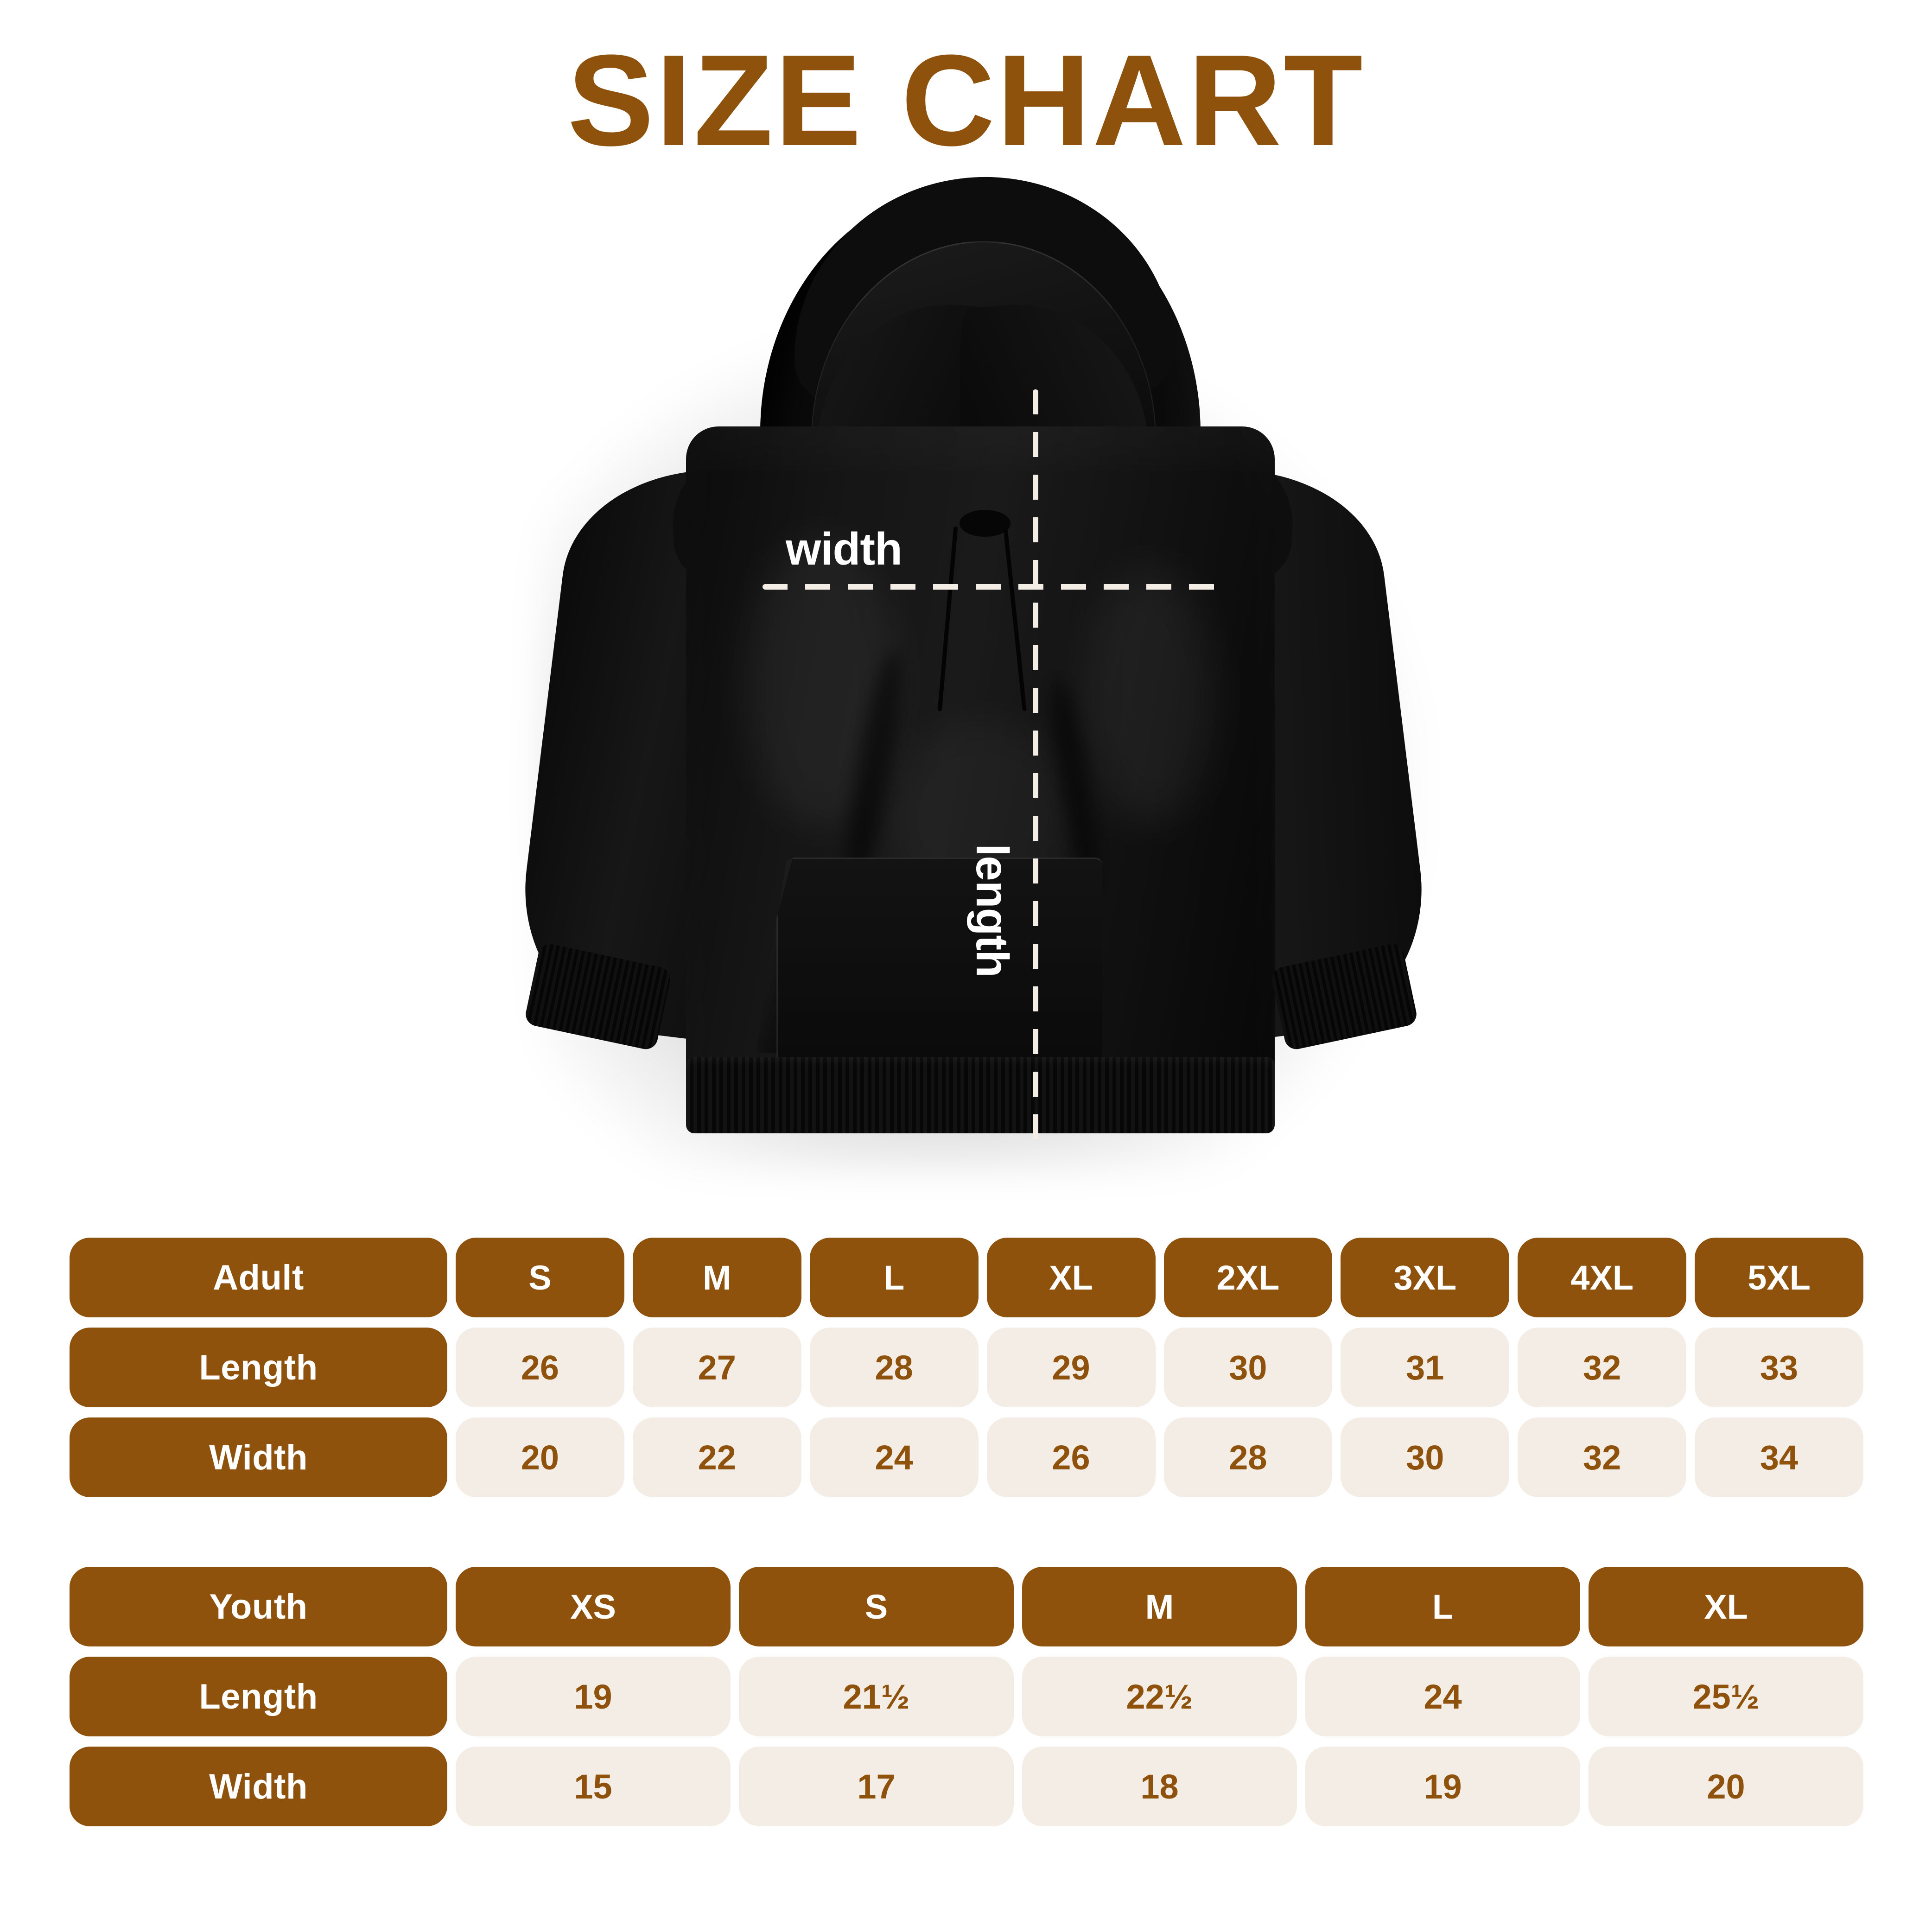 The image size is (1932, 1932). What do you see at coordinates (540, 1457) in the screenshot?
I see `adult-width-s: 20` at bounding box center [540, 1457].